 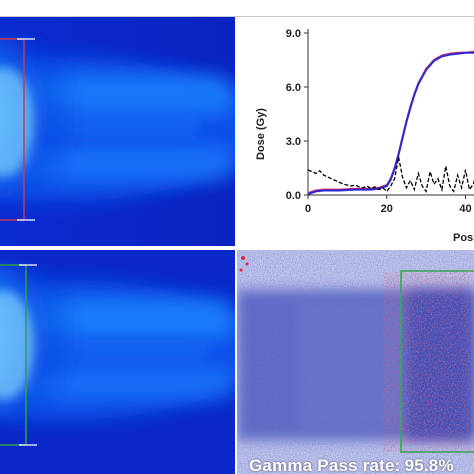 I want to click on y-tick-label: 3.0, so click(x=293, y=142).